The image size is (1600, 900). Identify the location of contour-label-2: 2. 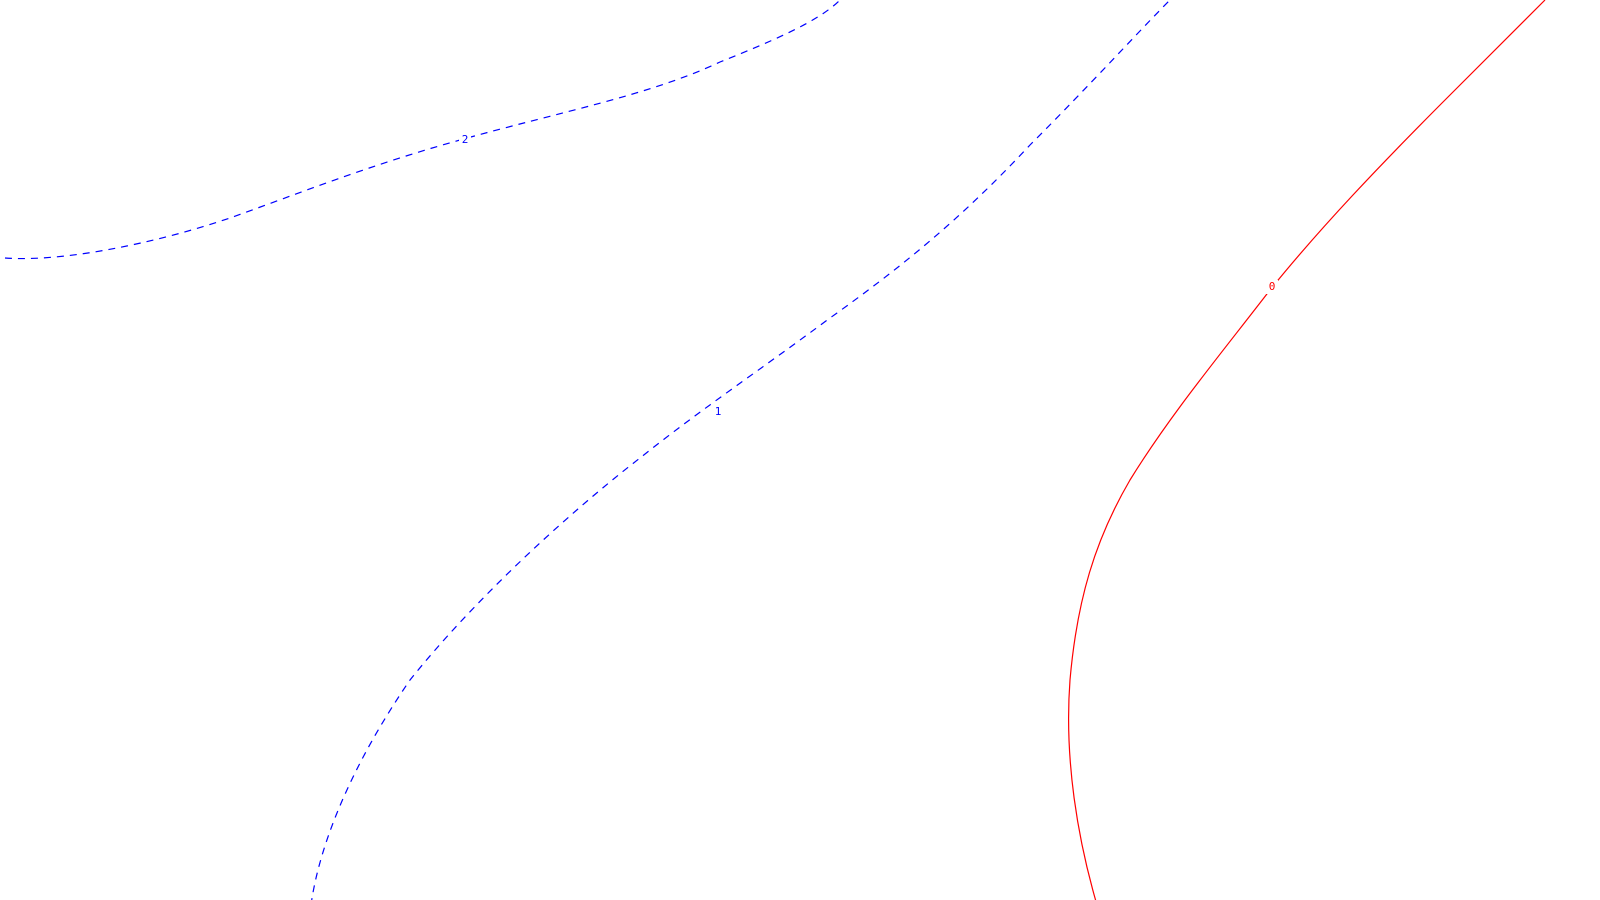
(465, 139).